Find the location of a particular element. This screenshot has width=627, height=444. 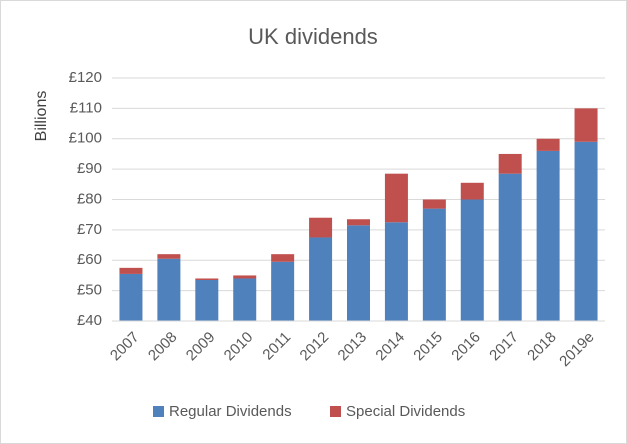

y-tick-label: £100 is located at coordinates (85, 138).